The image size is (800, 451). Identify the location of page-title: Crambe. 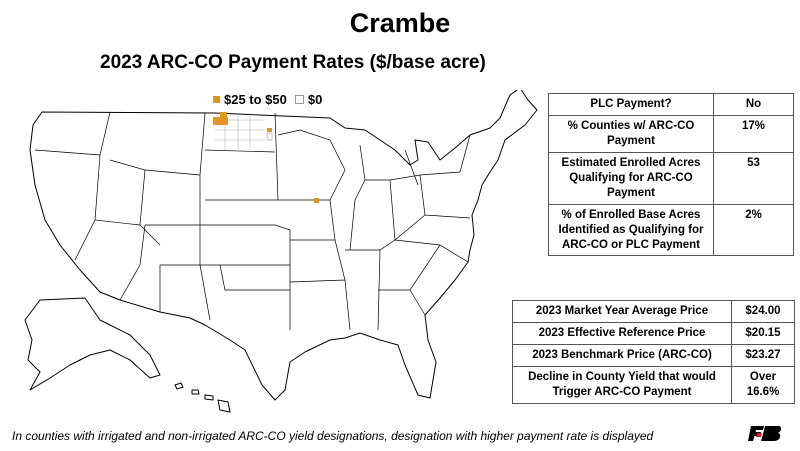
(400, 23).